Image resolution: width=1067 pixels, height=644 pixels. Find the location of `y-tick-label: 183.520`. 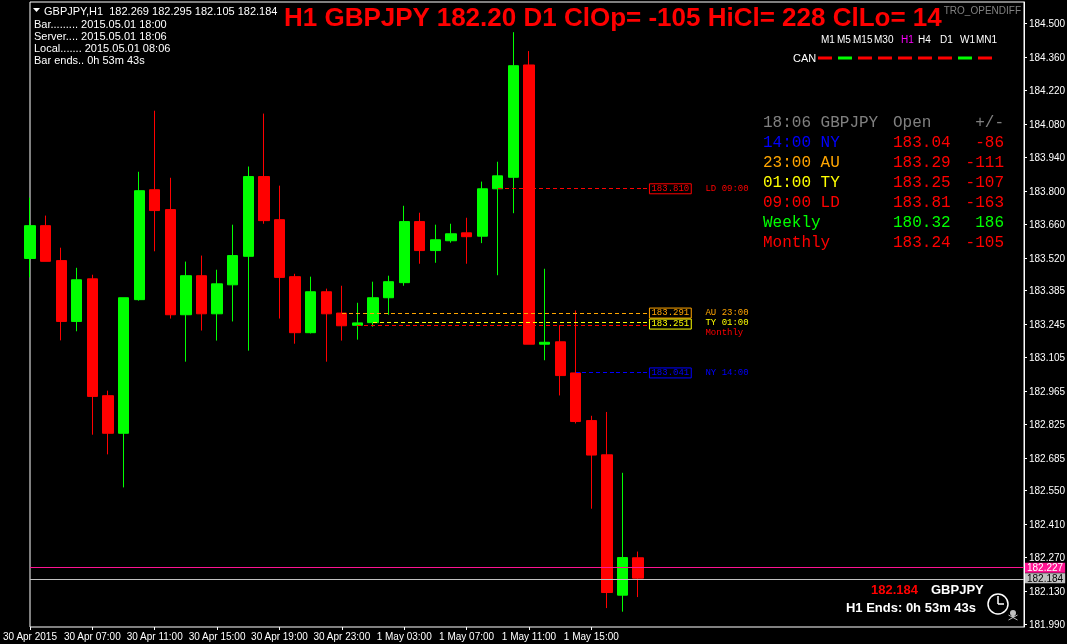

y-tick-label: 183.520 is located at coordinates (1047, 258).